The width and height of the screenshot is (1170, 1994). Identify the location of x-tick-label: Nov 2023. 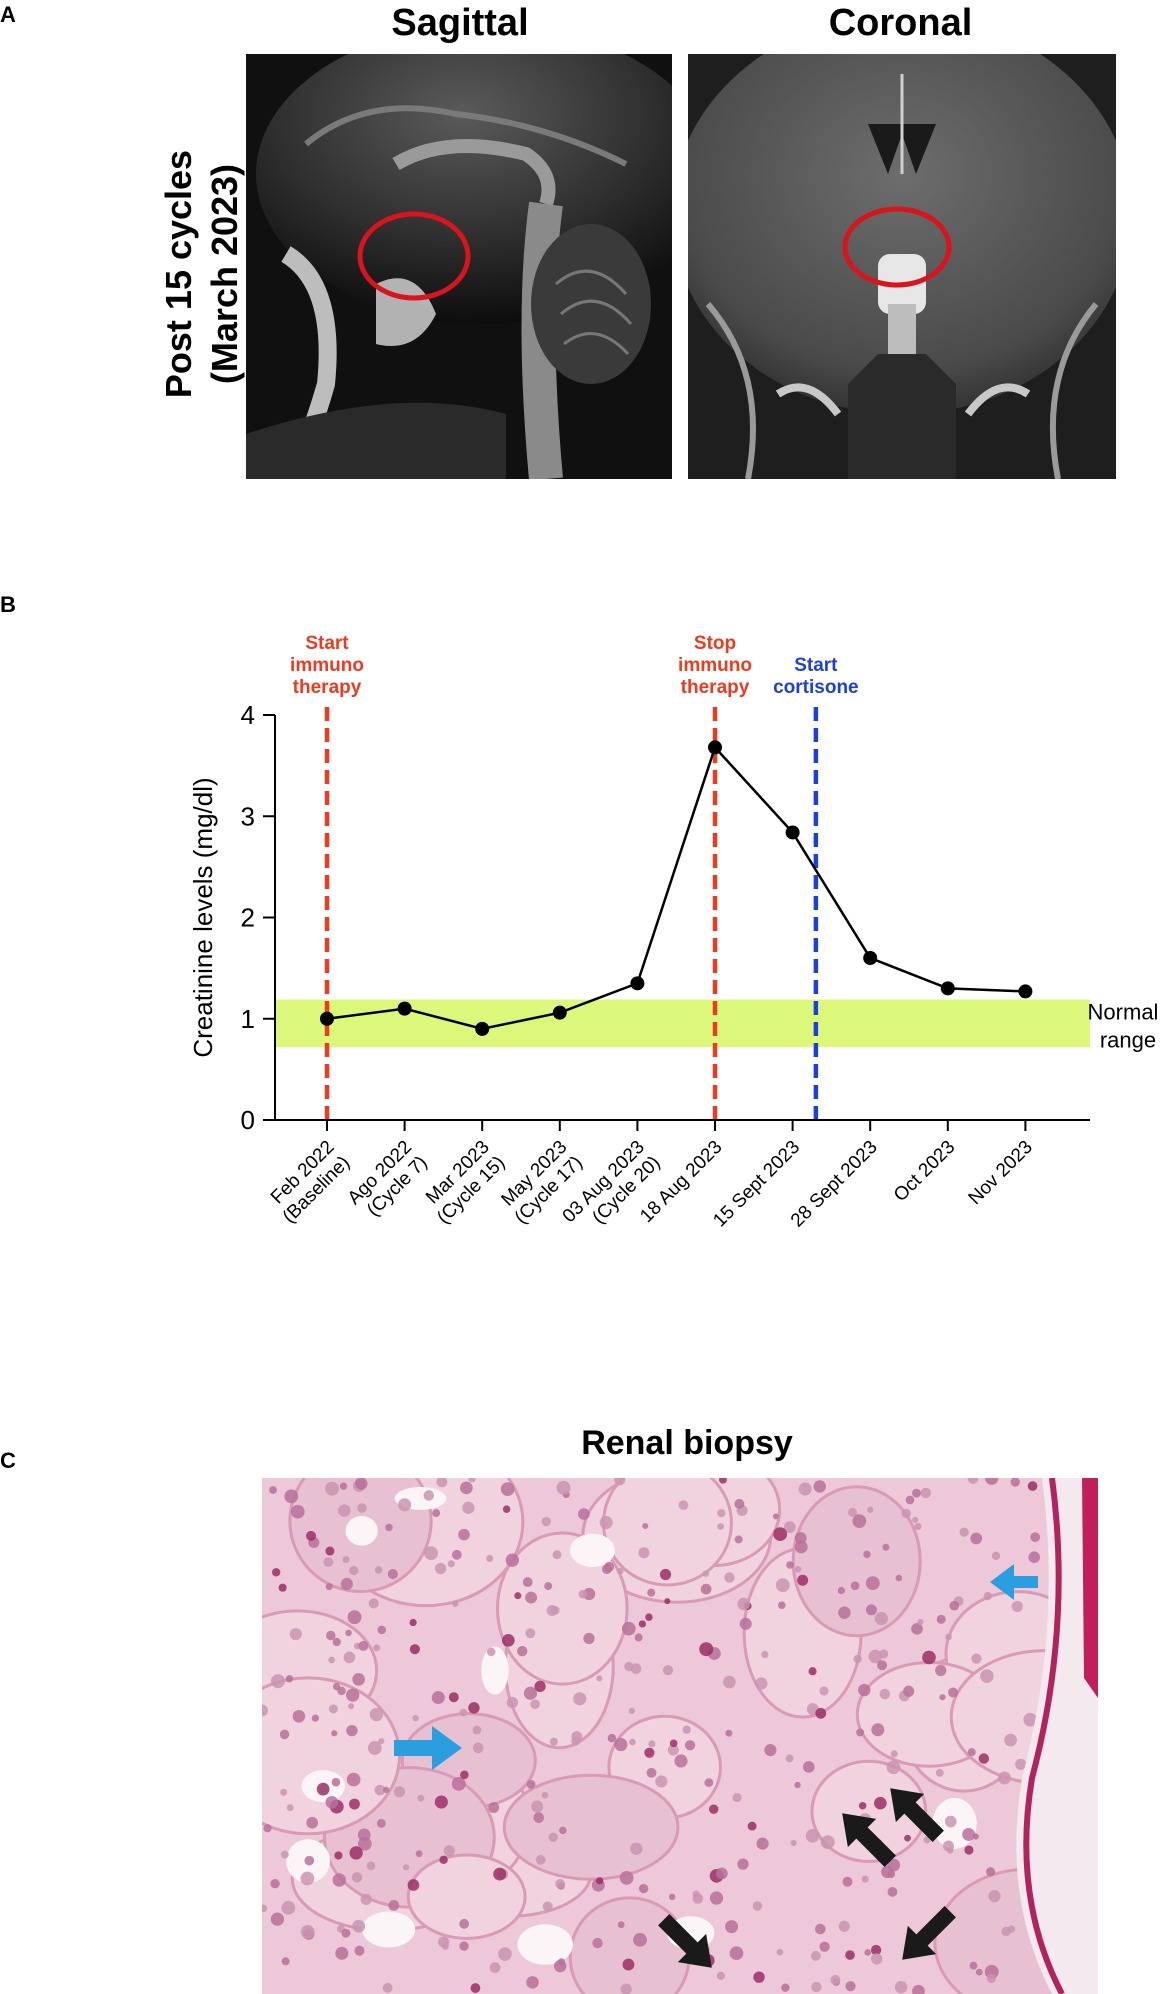
(1001, 1173).